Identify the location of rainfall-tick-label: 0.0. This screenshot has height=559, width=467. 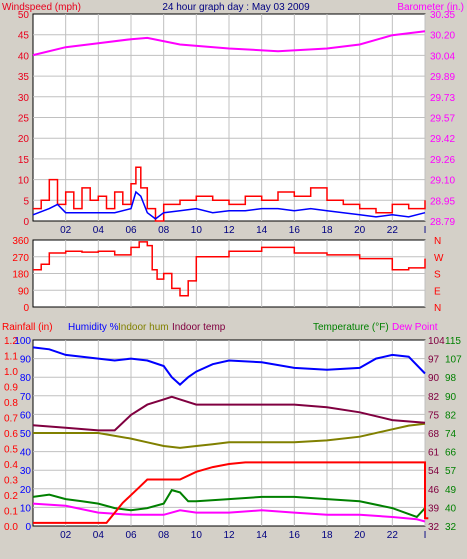
(11, 527).